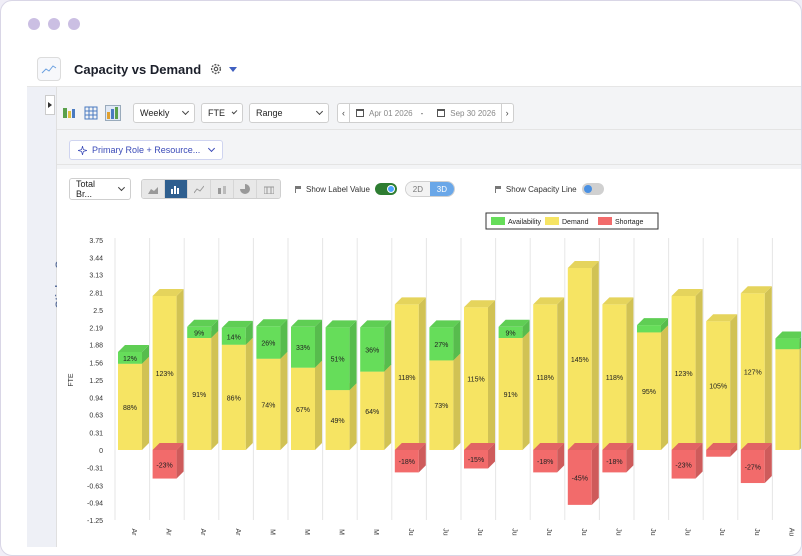  I want to click on x-tick-label: M, so click(341, 532).